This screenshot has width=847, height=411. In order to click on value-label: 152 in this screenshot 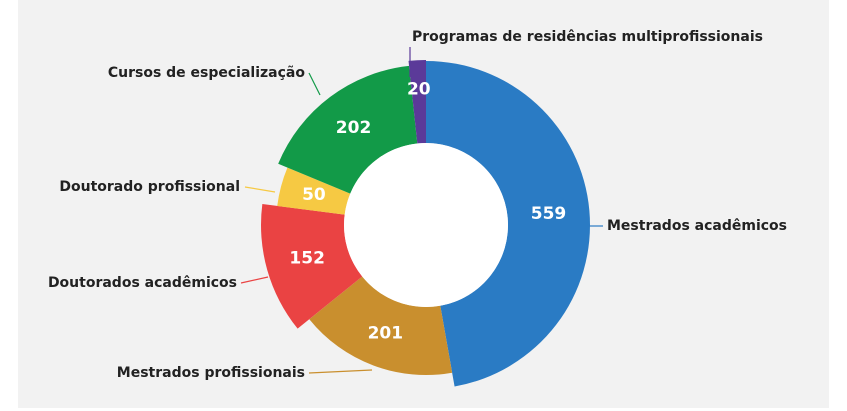, I will do `click(307, 259)`.